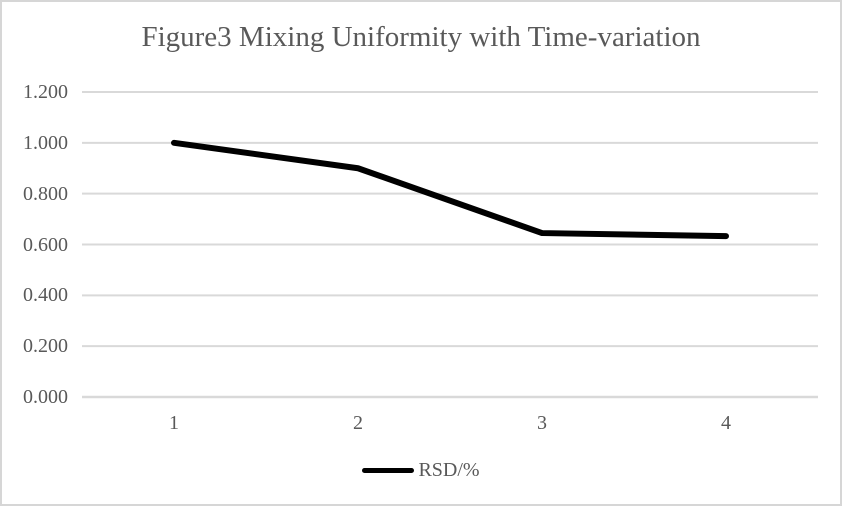 The image size is (842, 506). I want to click on legend-line-swatch, so click(388, 470).